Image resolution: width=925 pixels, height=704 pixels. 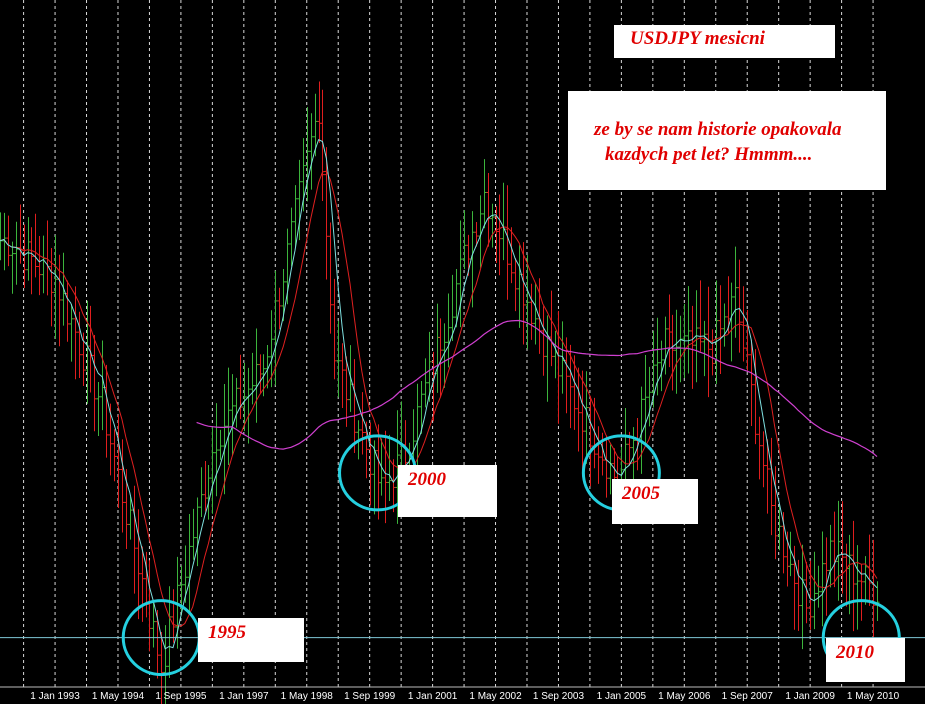 I want to click on x-tick-label: 1 Jan 1997, so click(x=244, y=696).